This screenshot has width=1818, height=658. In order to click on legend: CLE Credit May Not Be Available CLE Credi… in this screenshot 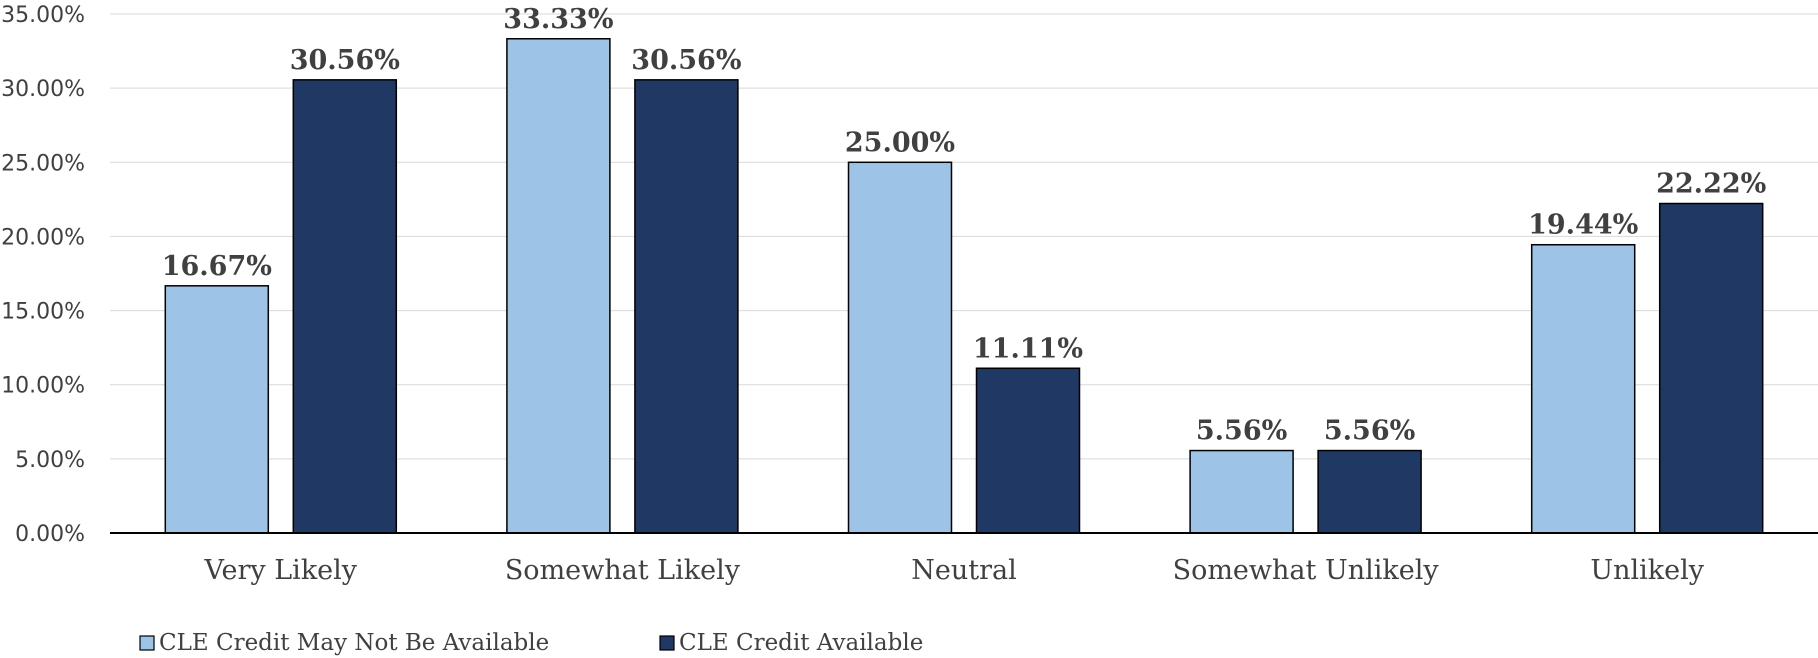, I will do `click(531, 643)`.